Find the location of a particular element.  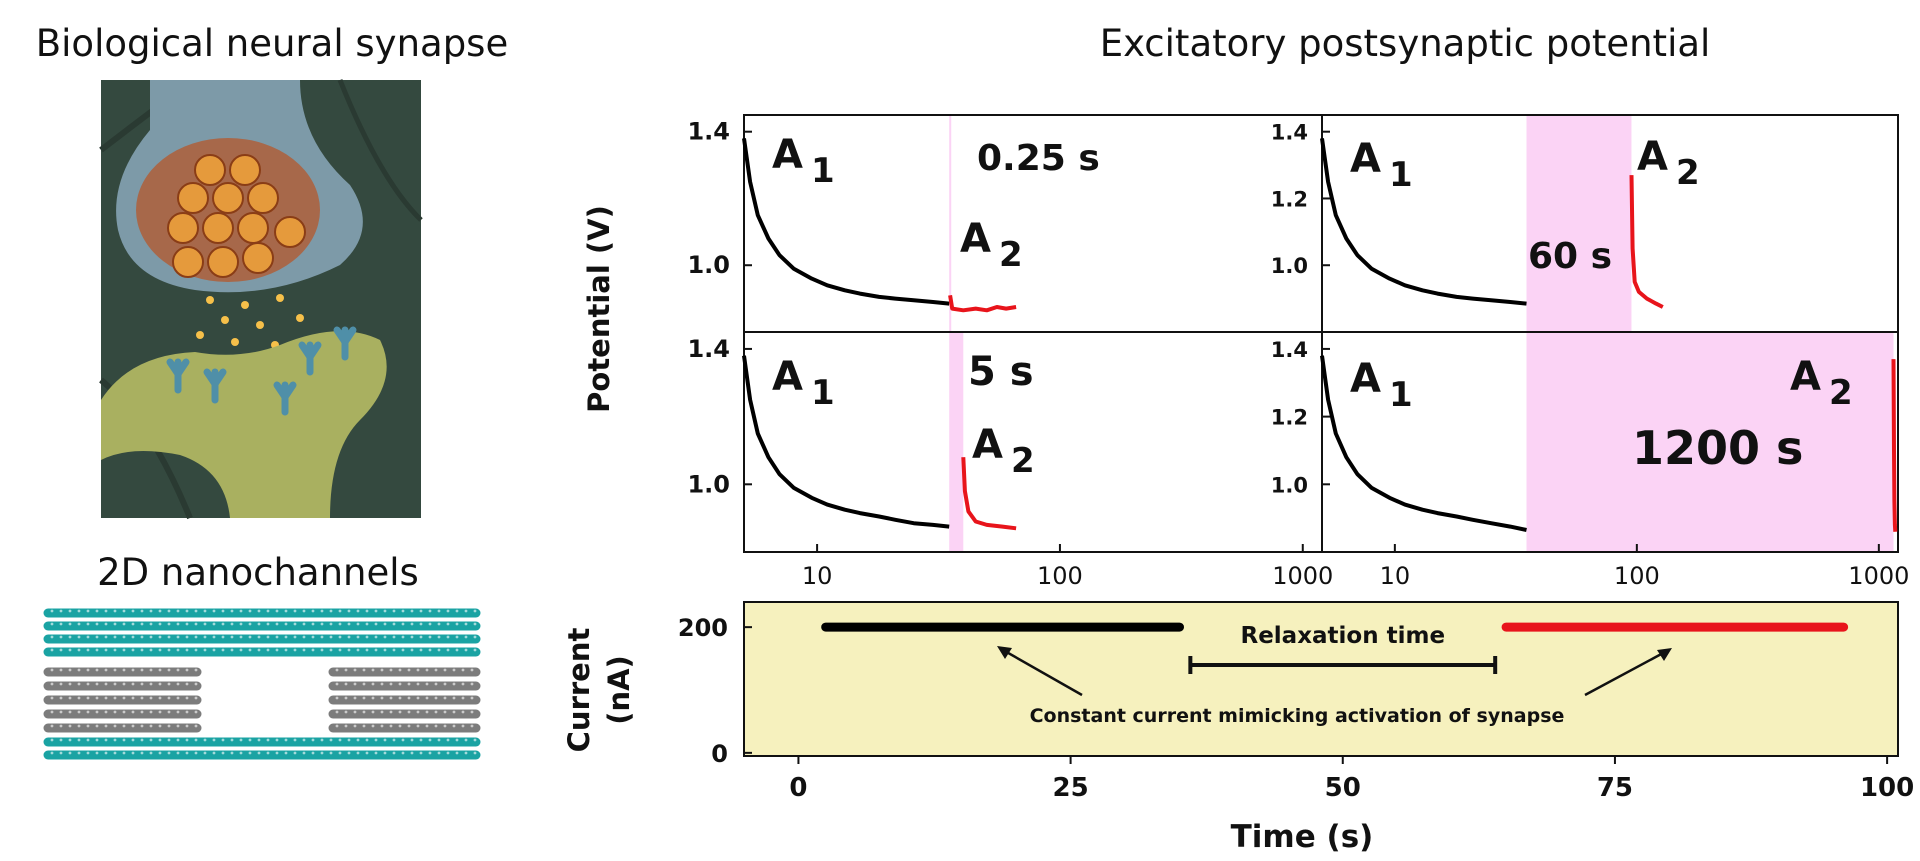

series-a1-line is located at coordinates (846, 442).